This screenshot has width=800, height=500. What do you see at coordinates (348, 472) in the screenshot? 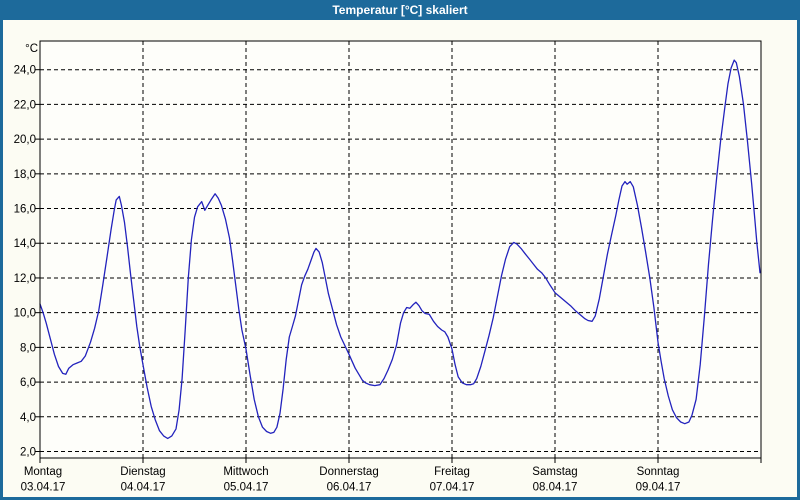
I see `x-day-label: Donnerstag` at bounding box center [348, 472].